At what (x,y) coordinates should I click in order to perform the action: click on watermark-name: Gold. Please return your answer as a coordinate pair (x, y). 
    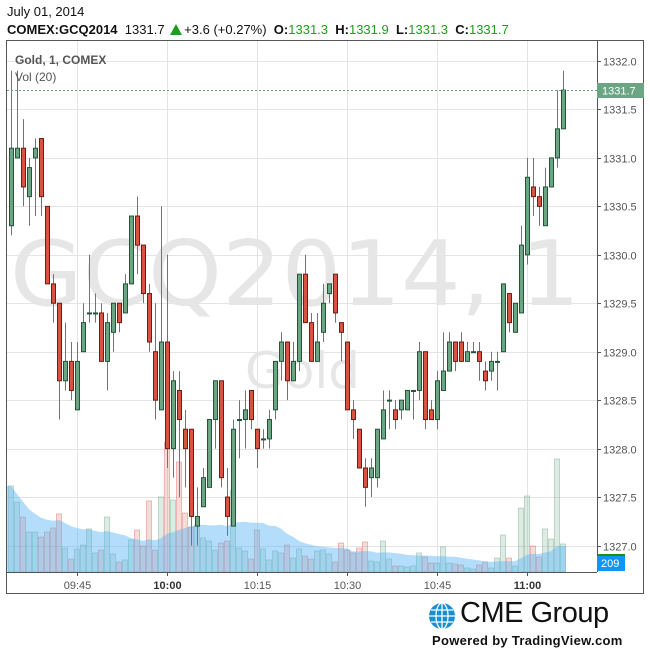
    Looking at the image, I should click on (302, 371).